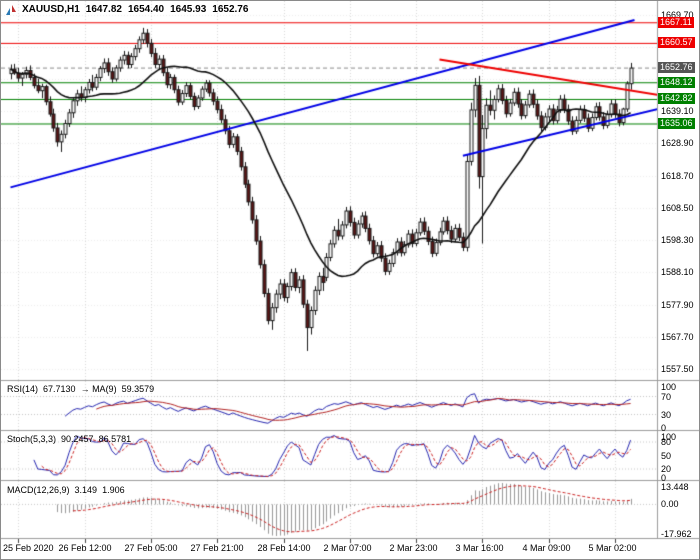 The height and width of the screenshot is (560, 700). What do you see at coordinates (350, 480) in the screenshot?
I see `panel-resize-divider-macd` at bounding box center [350, 480].